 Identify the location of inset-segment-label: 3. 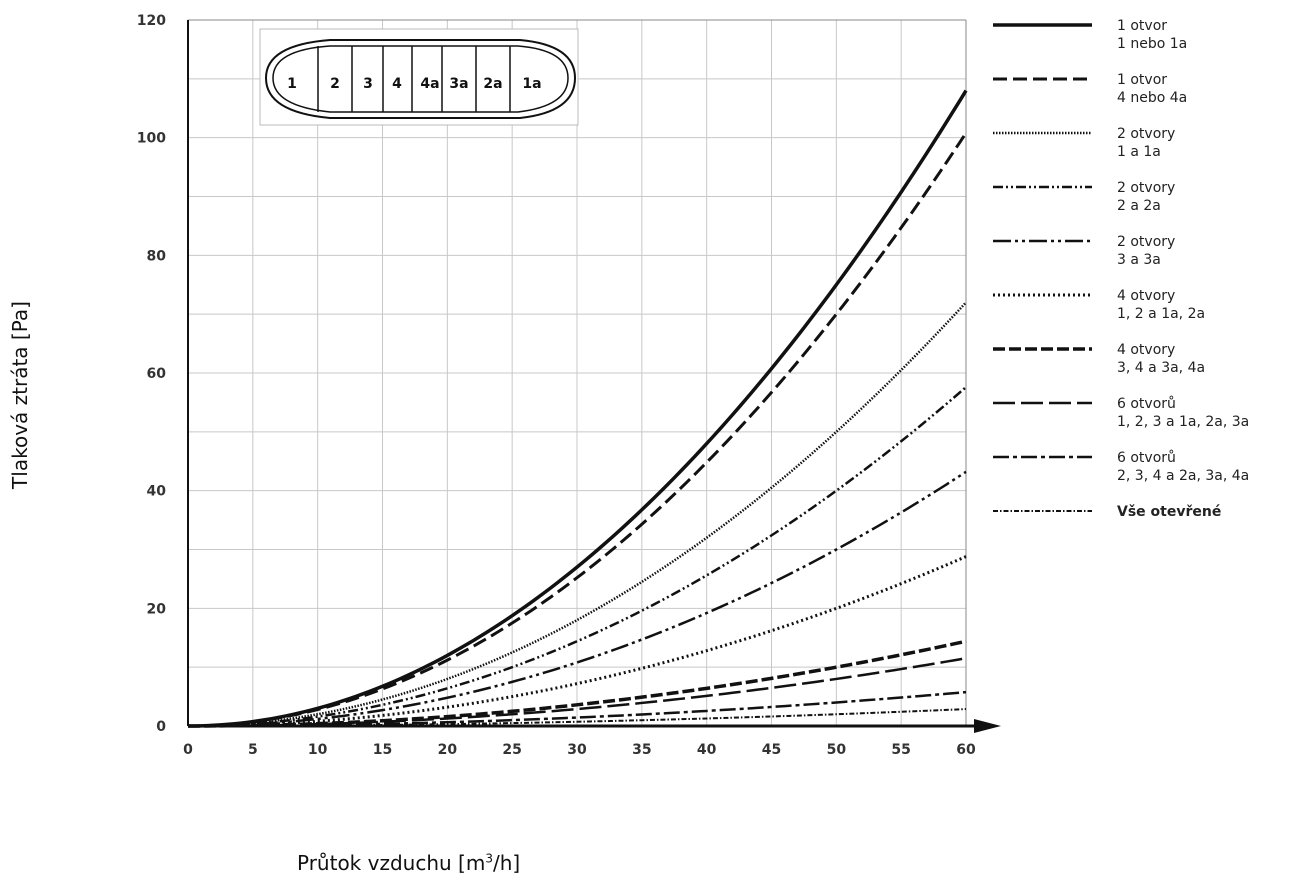
(368, 84).